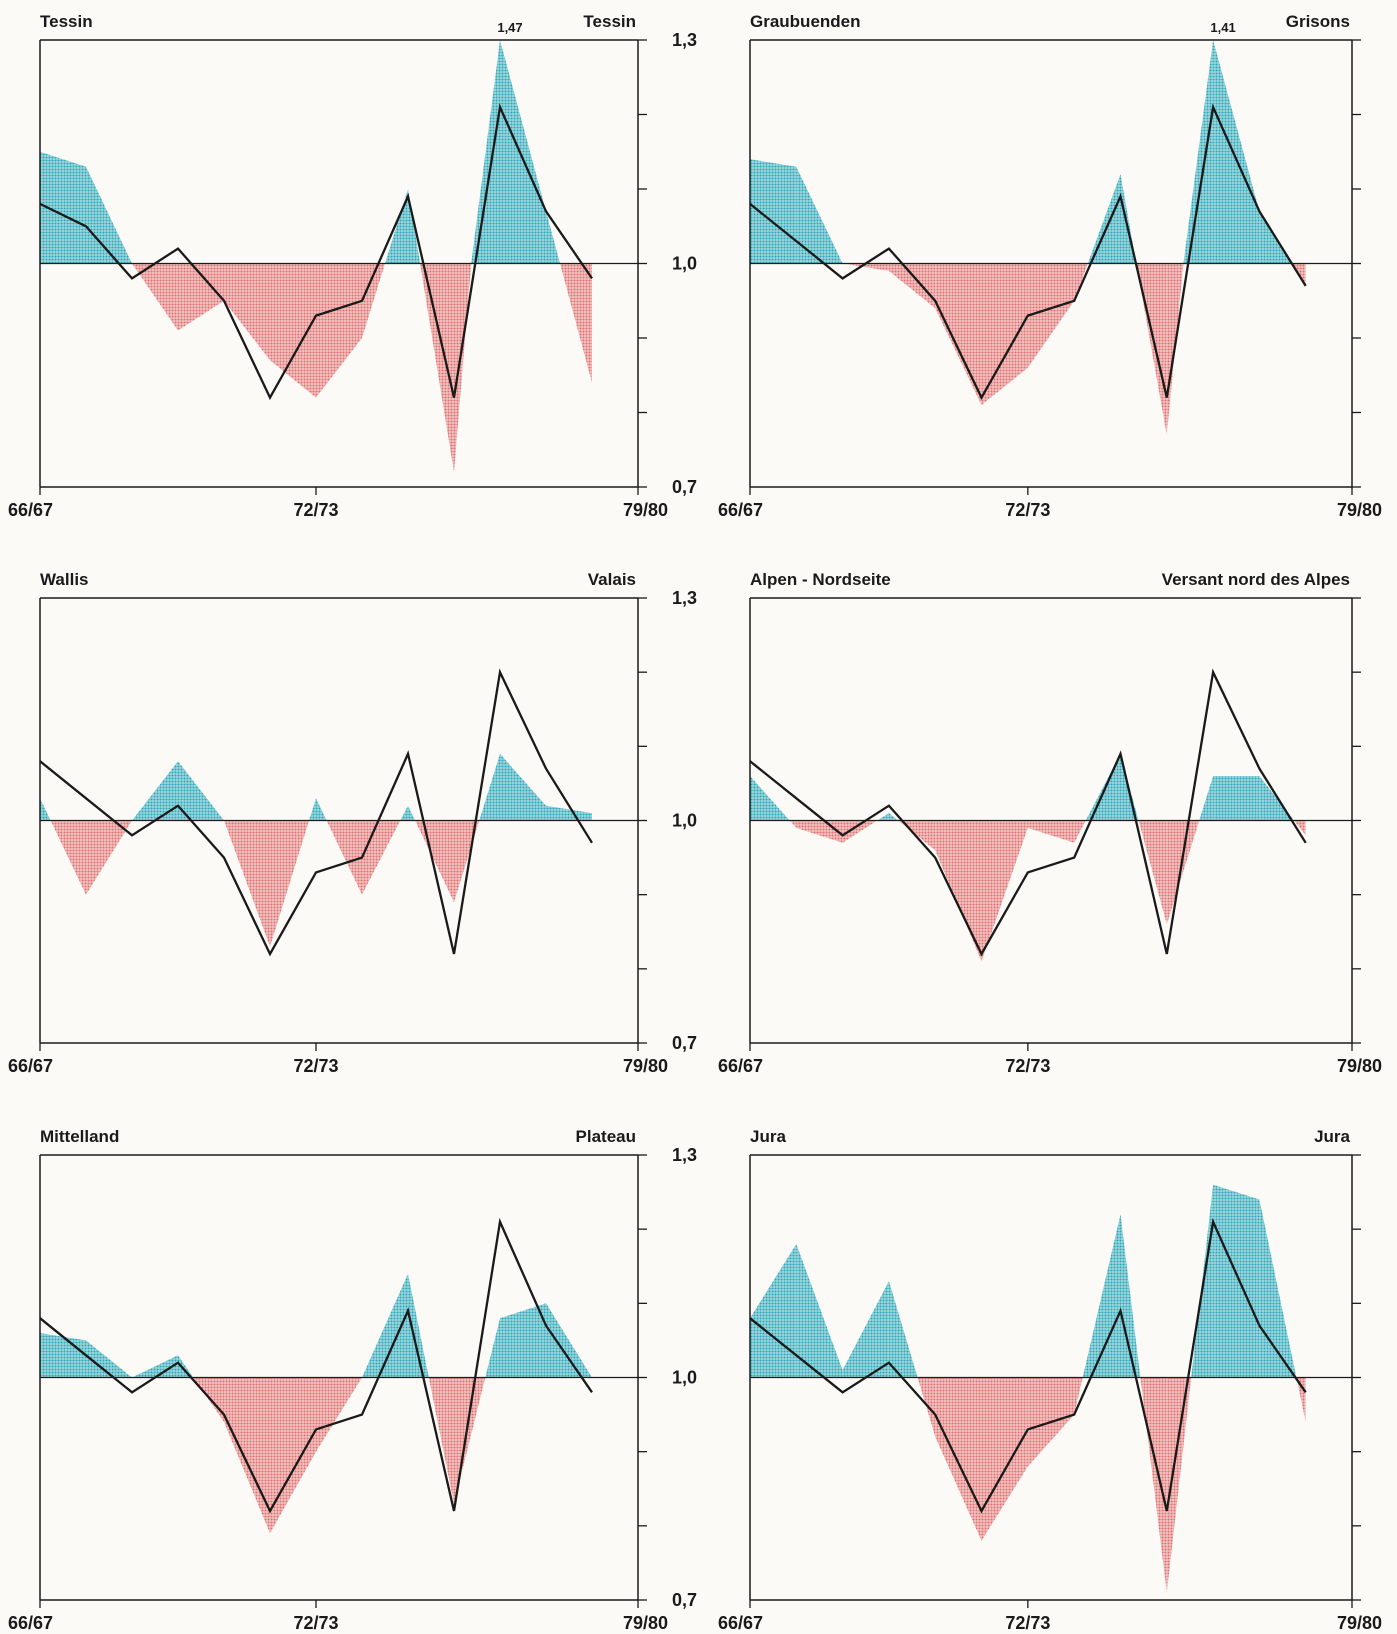 The image size is (1397, 1634). I want to click on panel-title-right: Grisons, so click(1318, 21).